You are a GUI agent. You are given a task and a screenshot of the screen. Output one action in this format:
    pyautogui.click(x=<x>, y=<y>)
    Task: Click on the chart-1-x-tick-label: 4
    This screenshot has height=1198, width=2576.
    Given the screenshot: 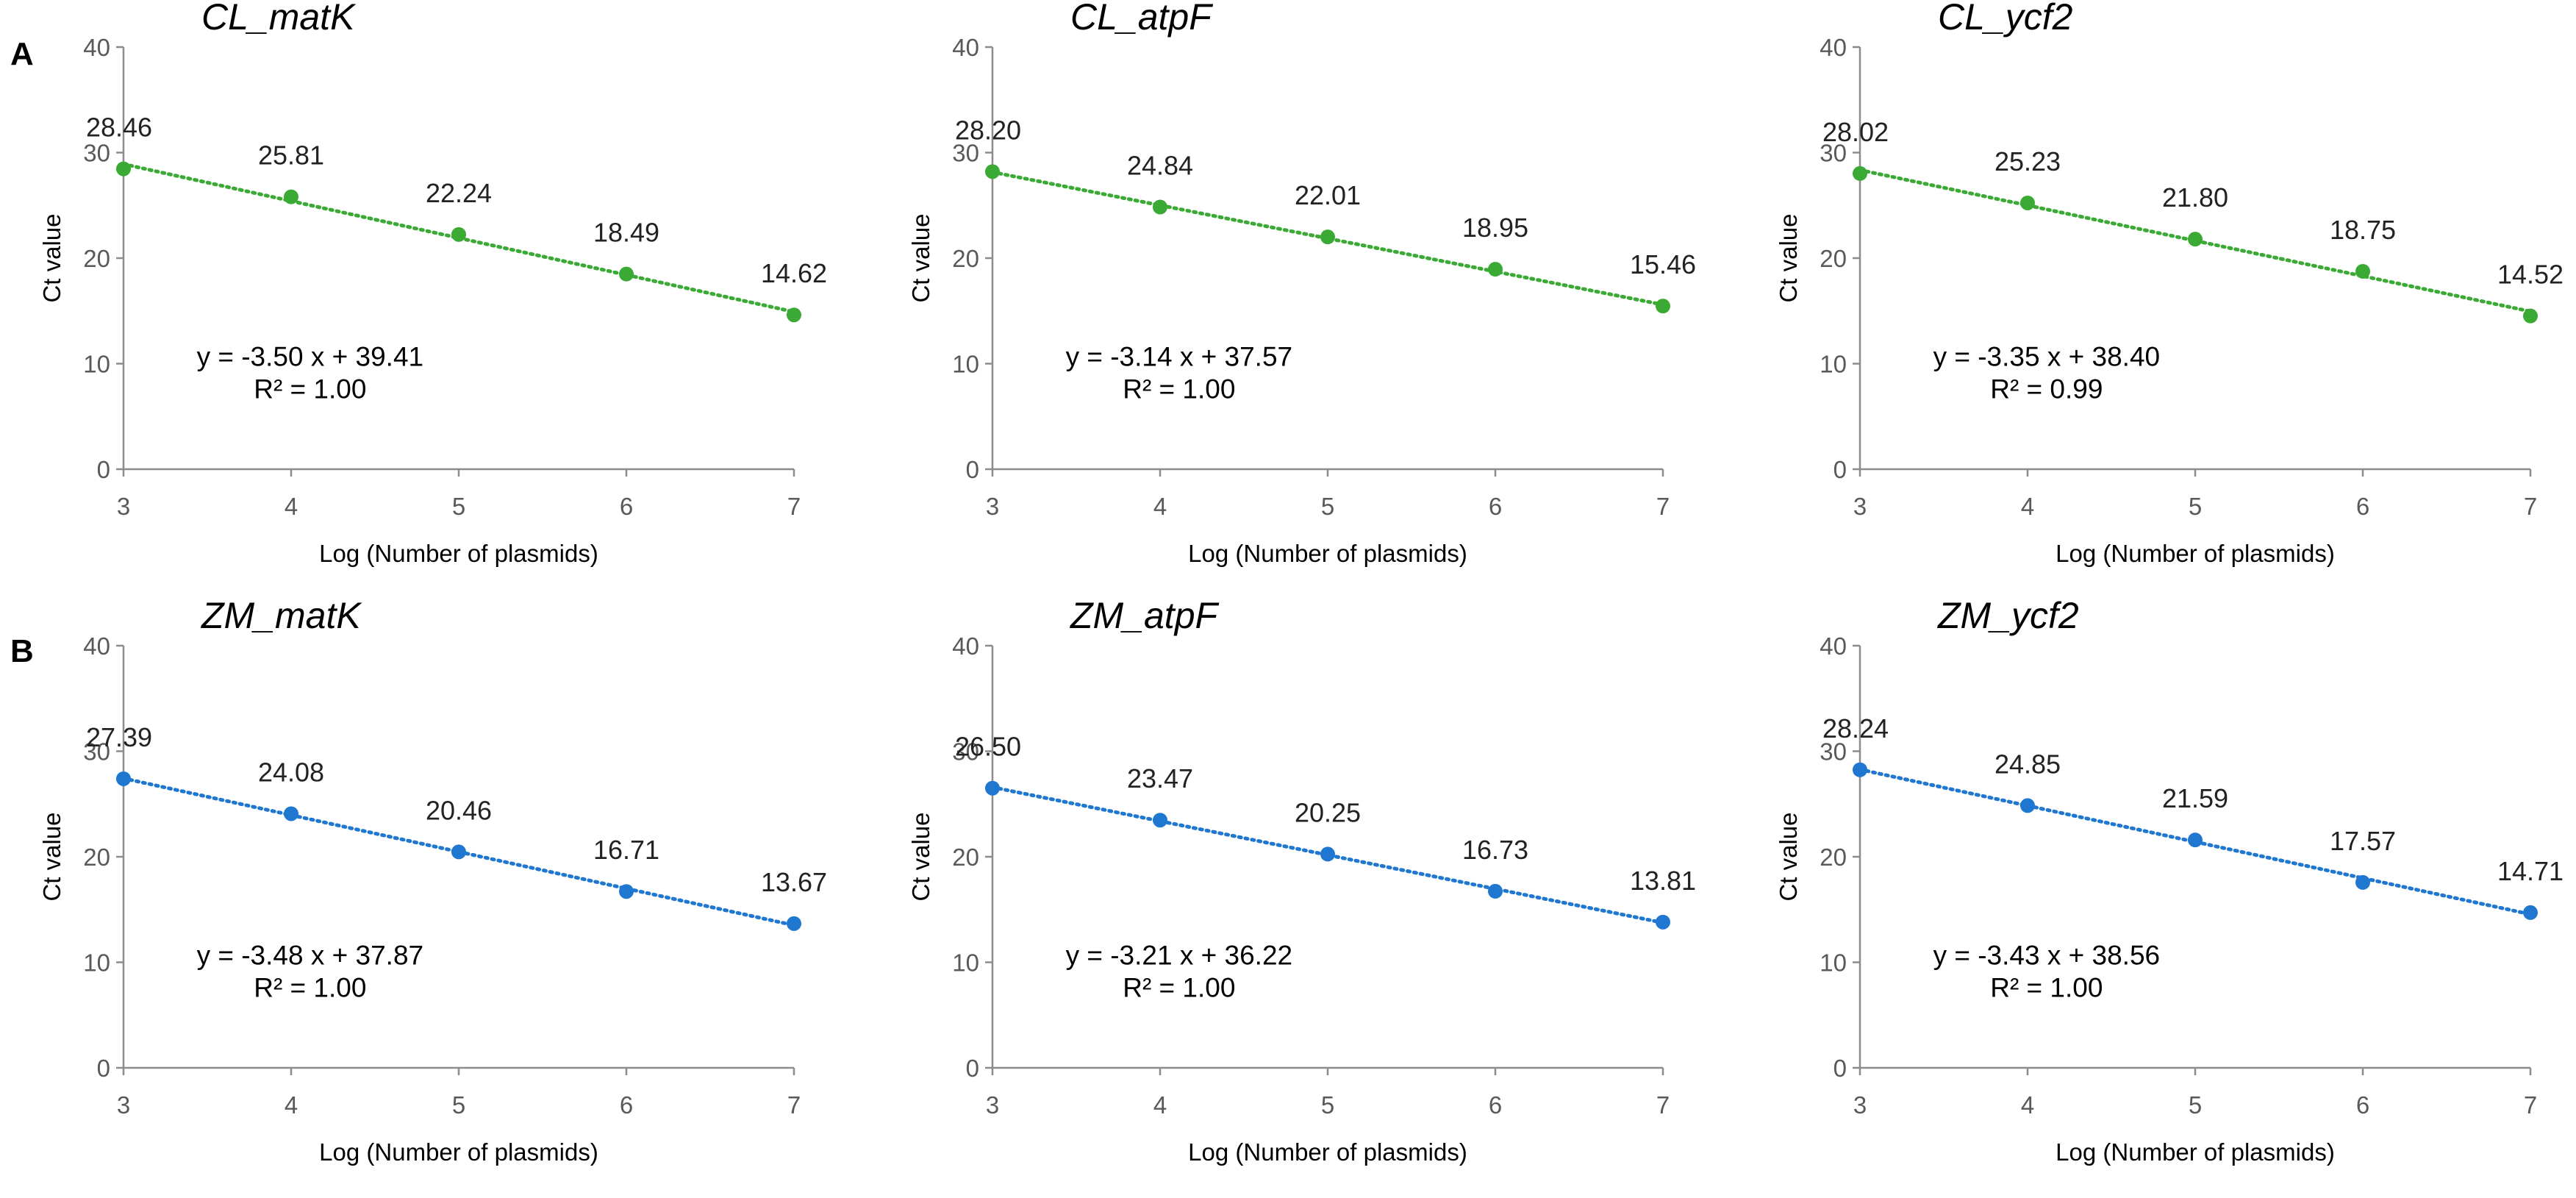 What is the action you would take?
    pyautogui.click(x=1160, y=506)
    